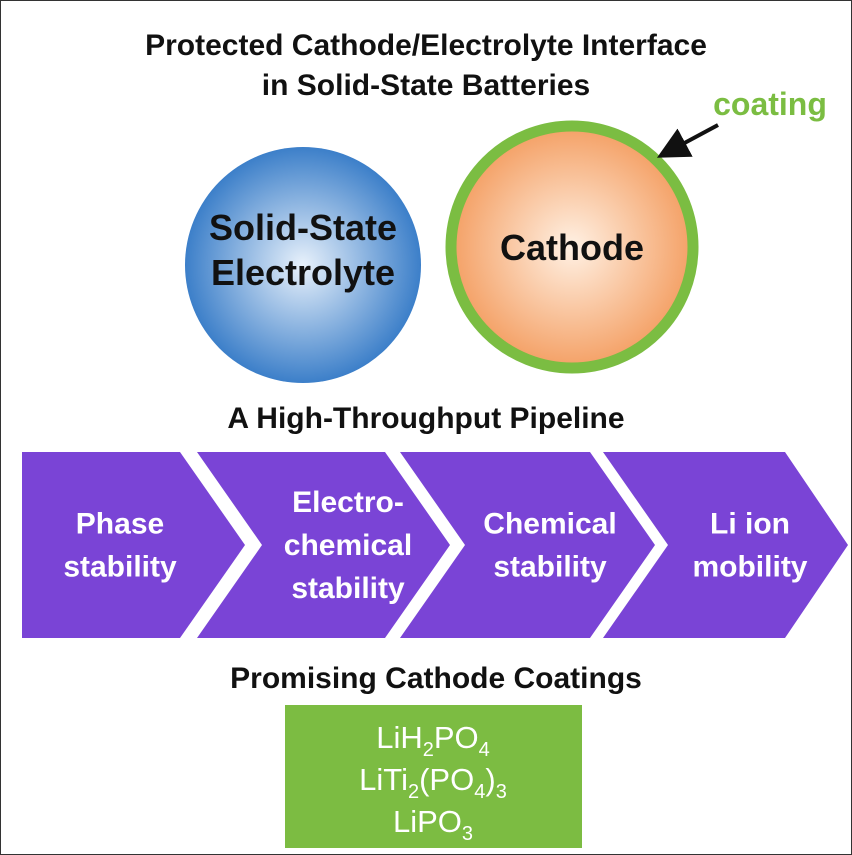 The width and height of the screenshot is (852, 855). I want to click on title-line: Protected Cathode/Electrolyte Interface, so click(426, 45).